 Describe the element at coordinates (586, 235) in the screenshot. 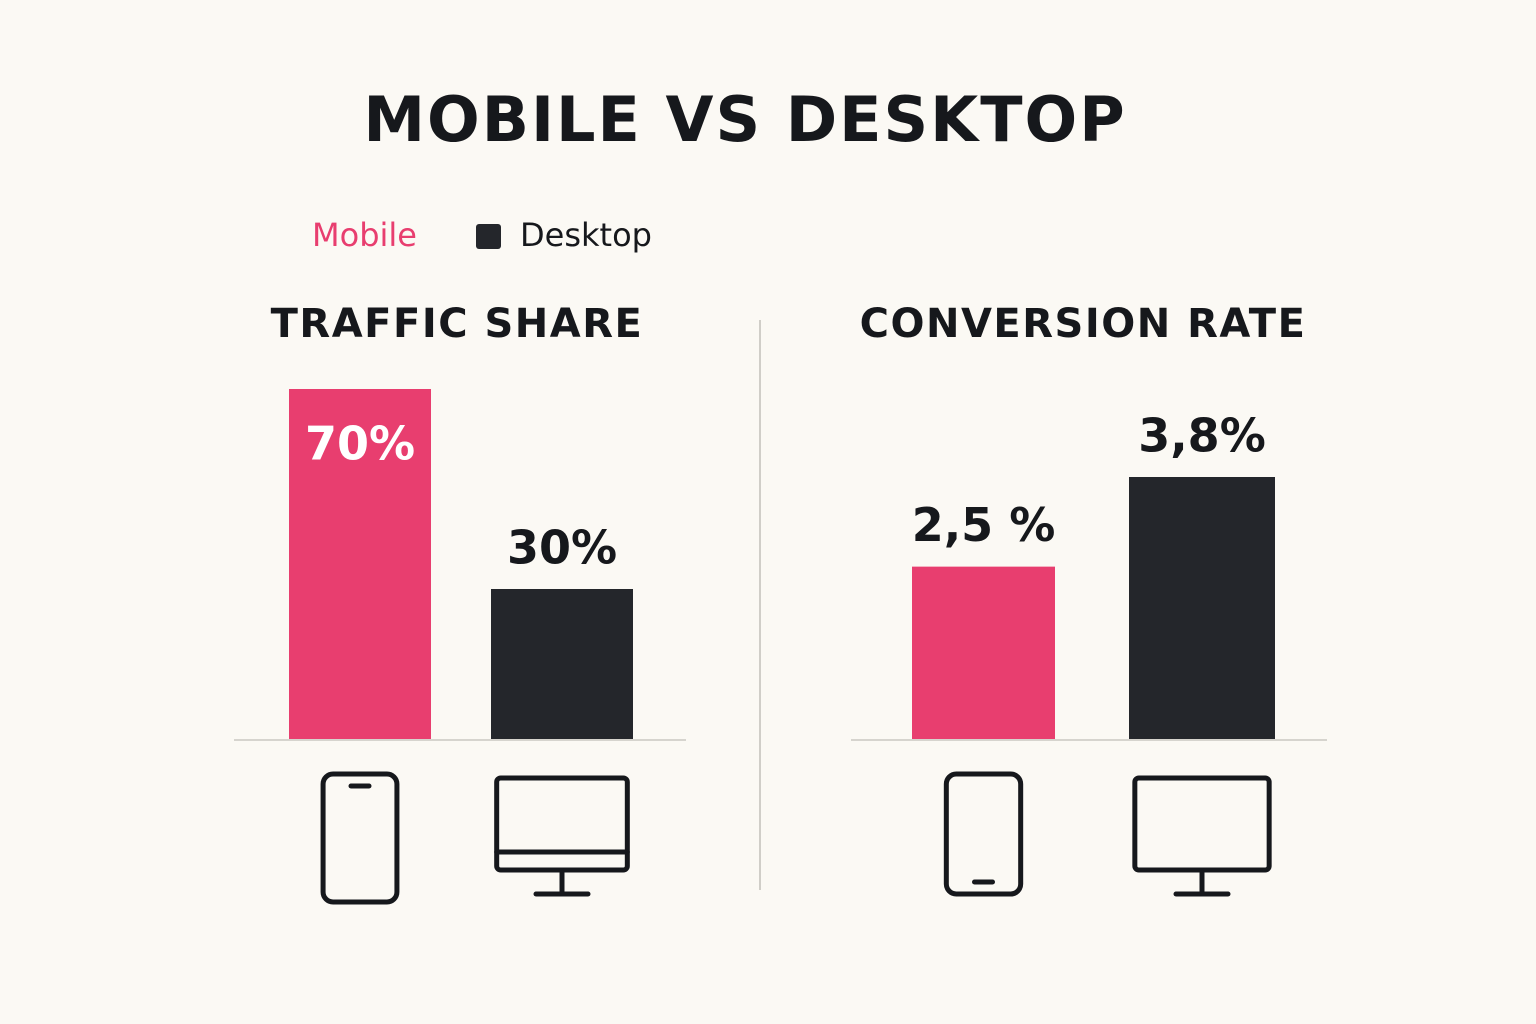

I see `legend-label: Desktop` at that location.